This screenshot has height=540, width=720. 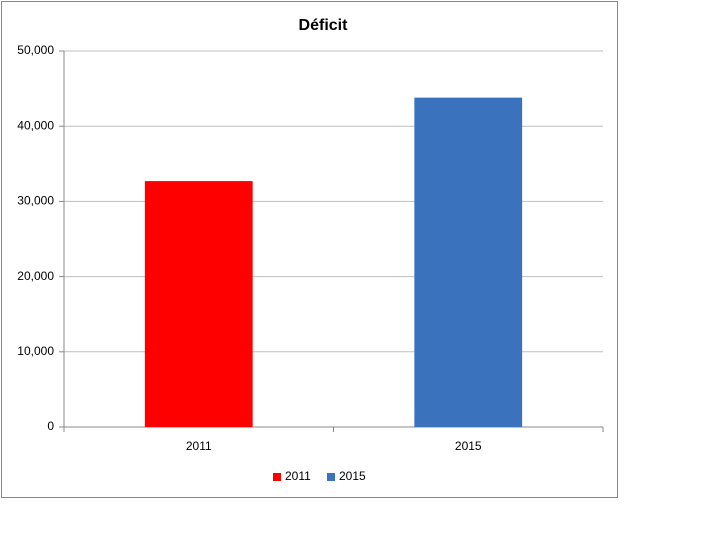 I want to click on y-tick-label: 30,000, so click(x=35, y=201).